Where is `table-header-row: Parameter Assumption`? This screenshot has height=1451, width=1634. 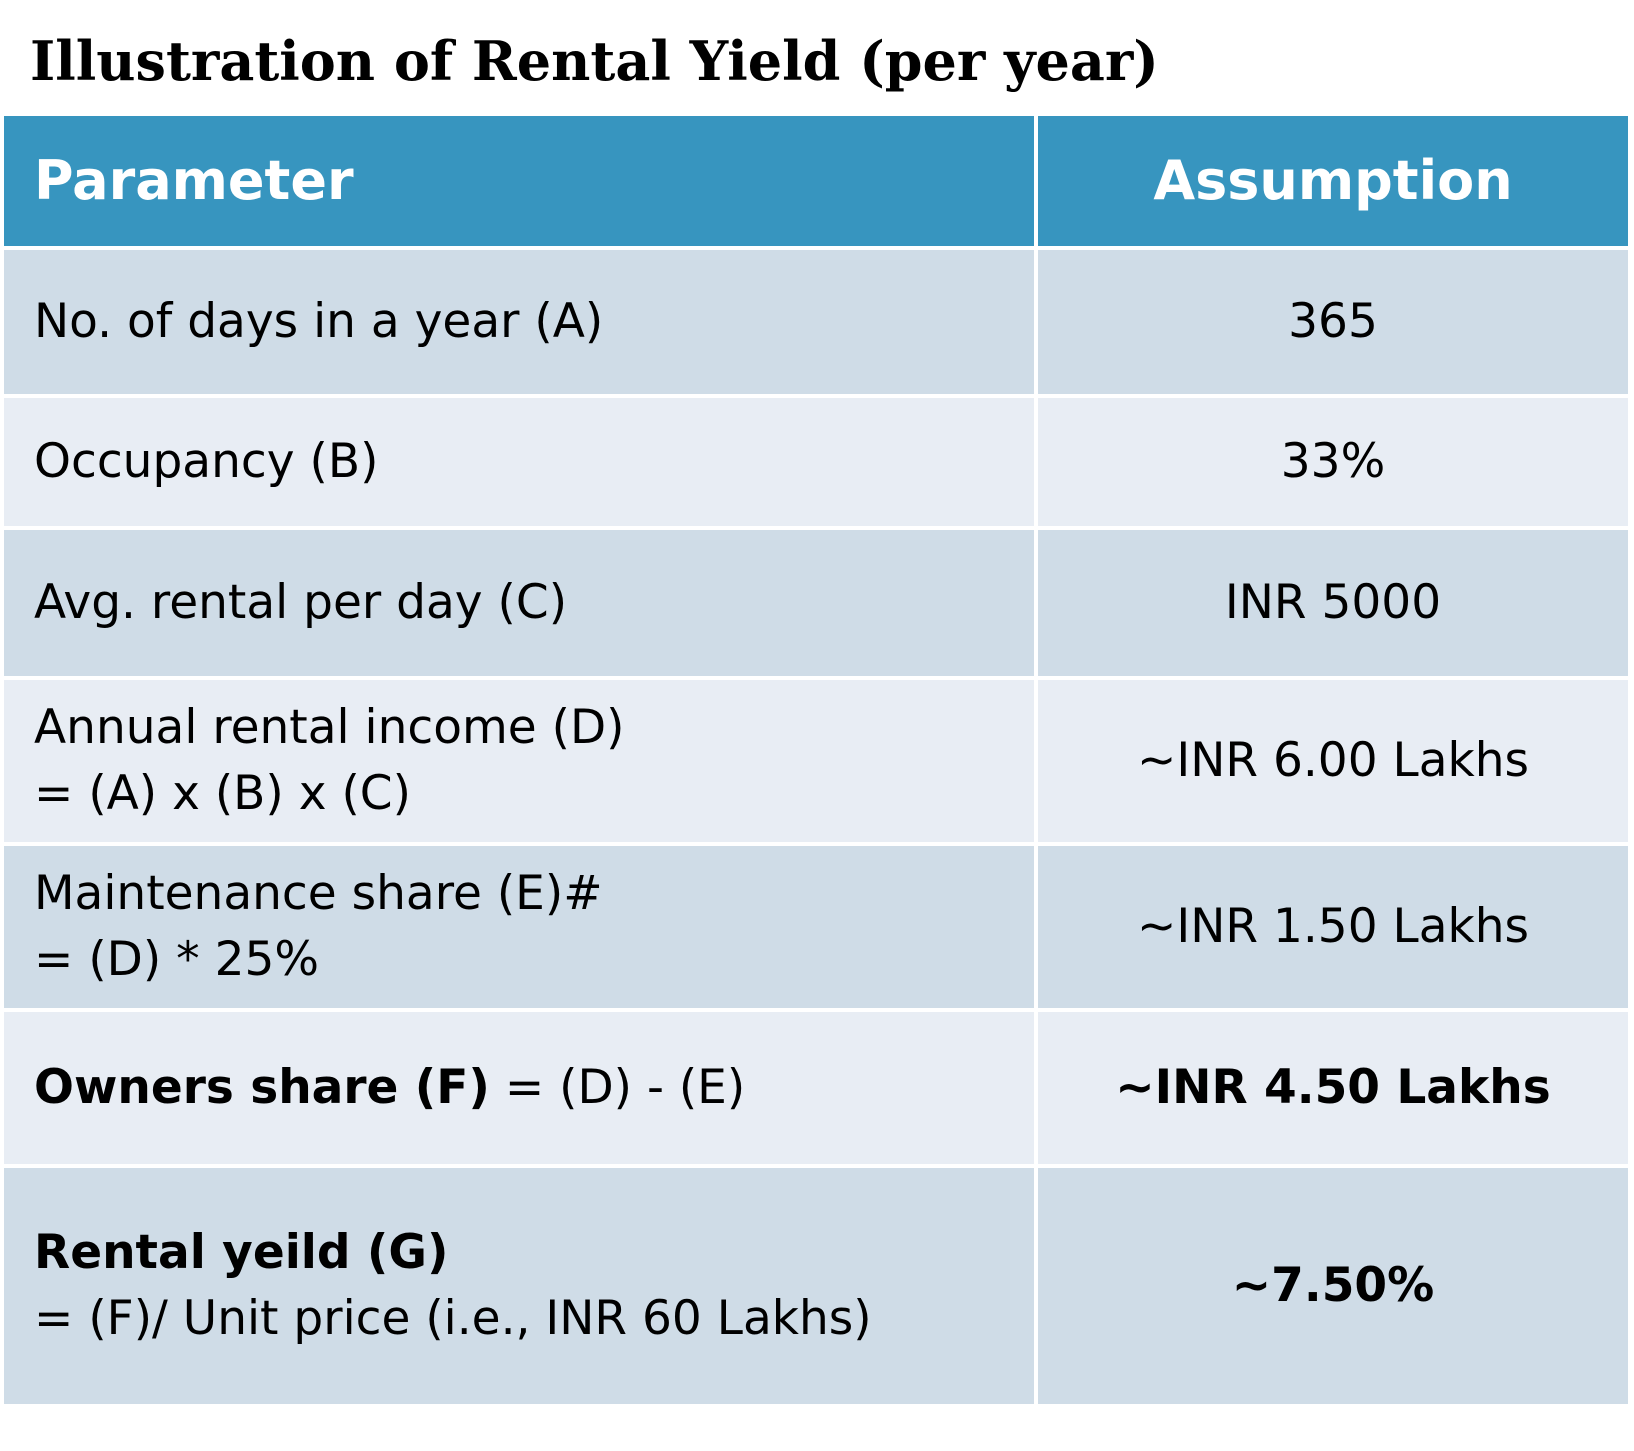 table-header-row: Parameter Assumption is located at coordinates (816, 181).